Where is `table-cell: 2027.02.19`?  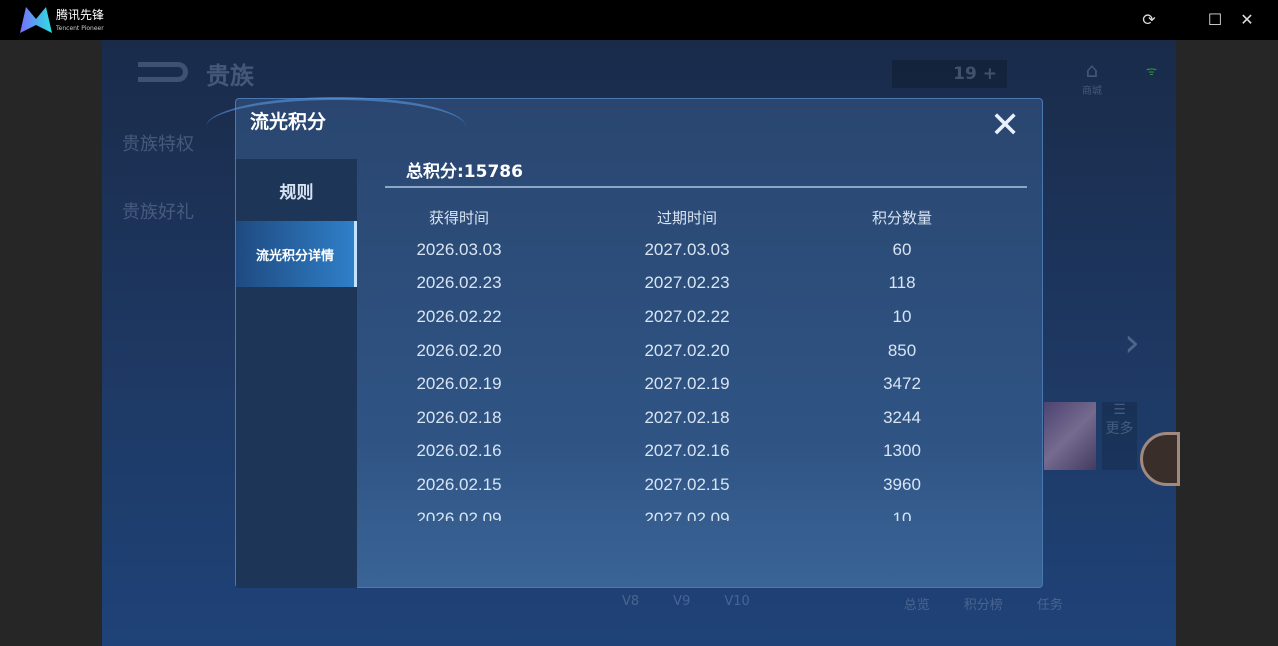 table-cell: 2027.02.19 is located at coordinates (687, 384).